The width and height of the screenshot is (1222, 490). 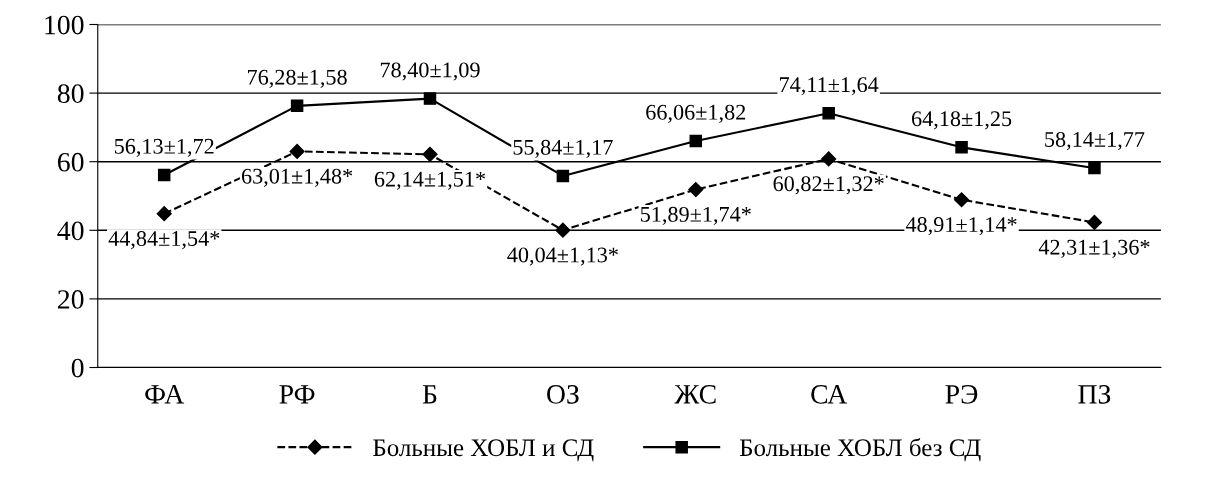 What do you see at coordinates (164, 240) in the screenshot?
I see `data-label: 44,84±1,54*` at bounding box center [164, 240].